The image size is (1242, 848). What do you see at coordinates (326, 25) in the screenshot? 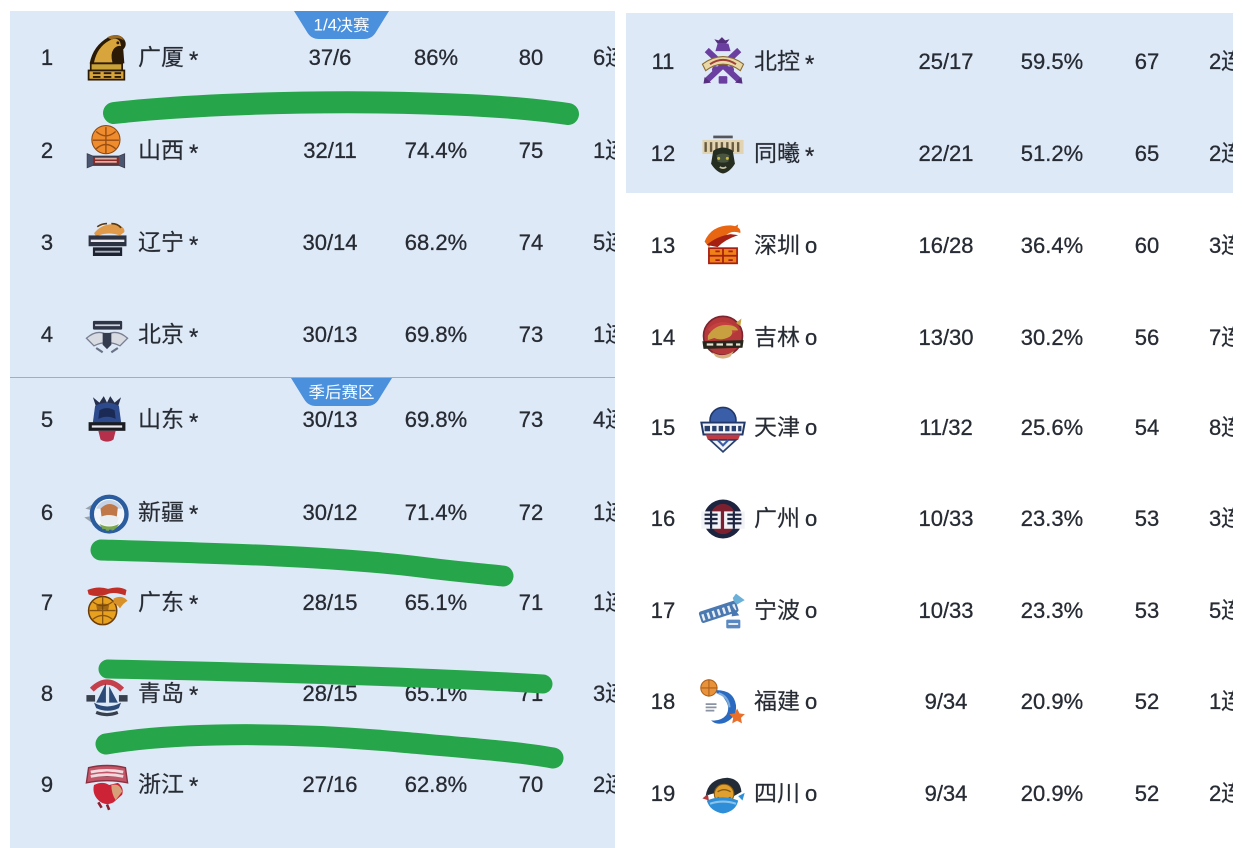
I see `svg-text: 1/4` at bounding box center [326, 25].